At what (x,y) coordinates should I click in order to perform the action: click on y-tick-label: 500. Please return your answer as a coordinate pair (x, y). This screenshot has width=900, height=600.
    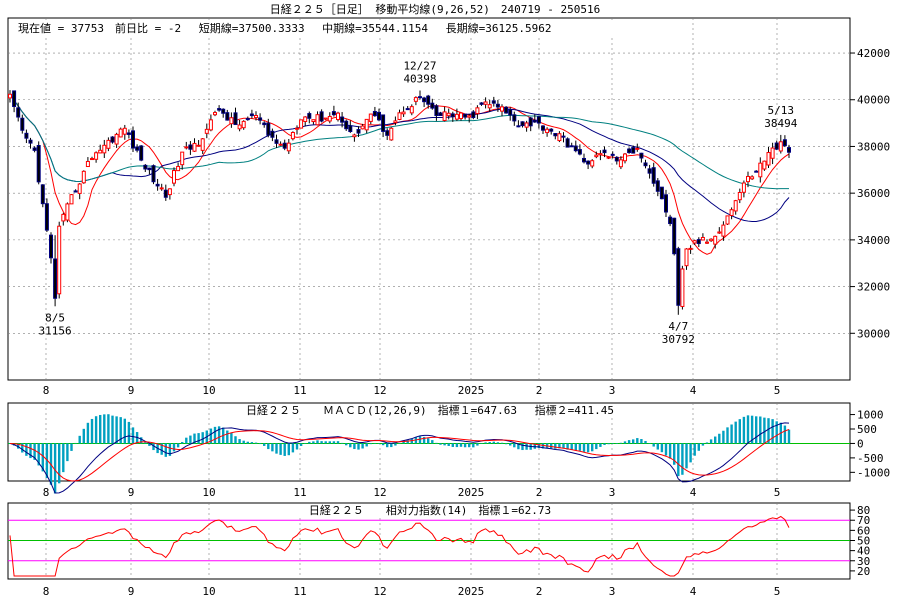
    Looking at the image, I should click on (867, 429).